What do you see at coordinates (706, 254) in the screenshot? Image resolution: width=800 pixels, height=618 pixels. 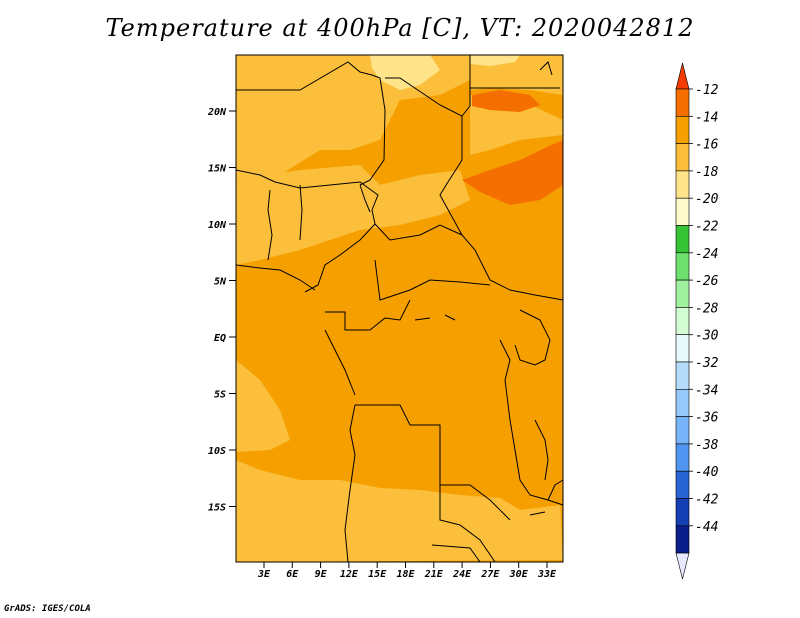 I see `colorbar-label: -24` at bounding box center [706, 254].